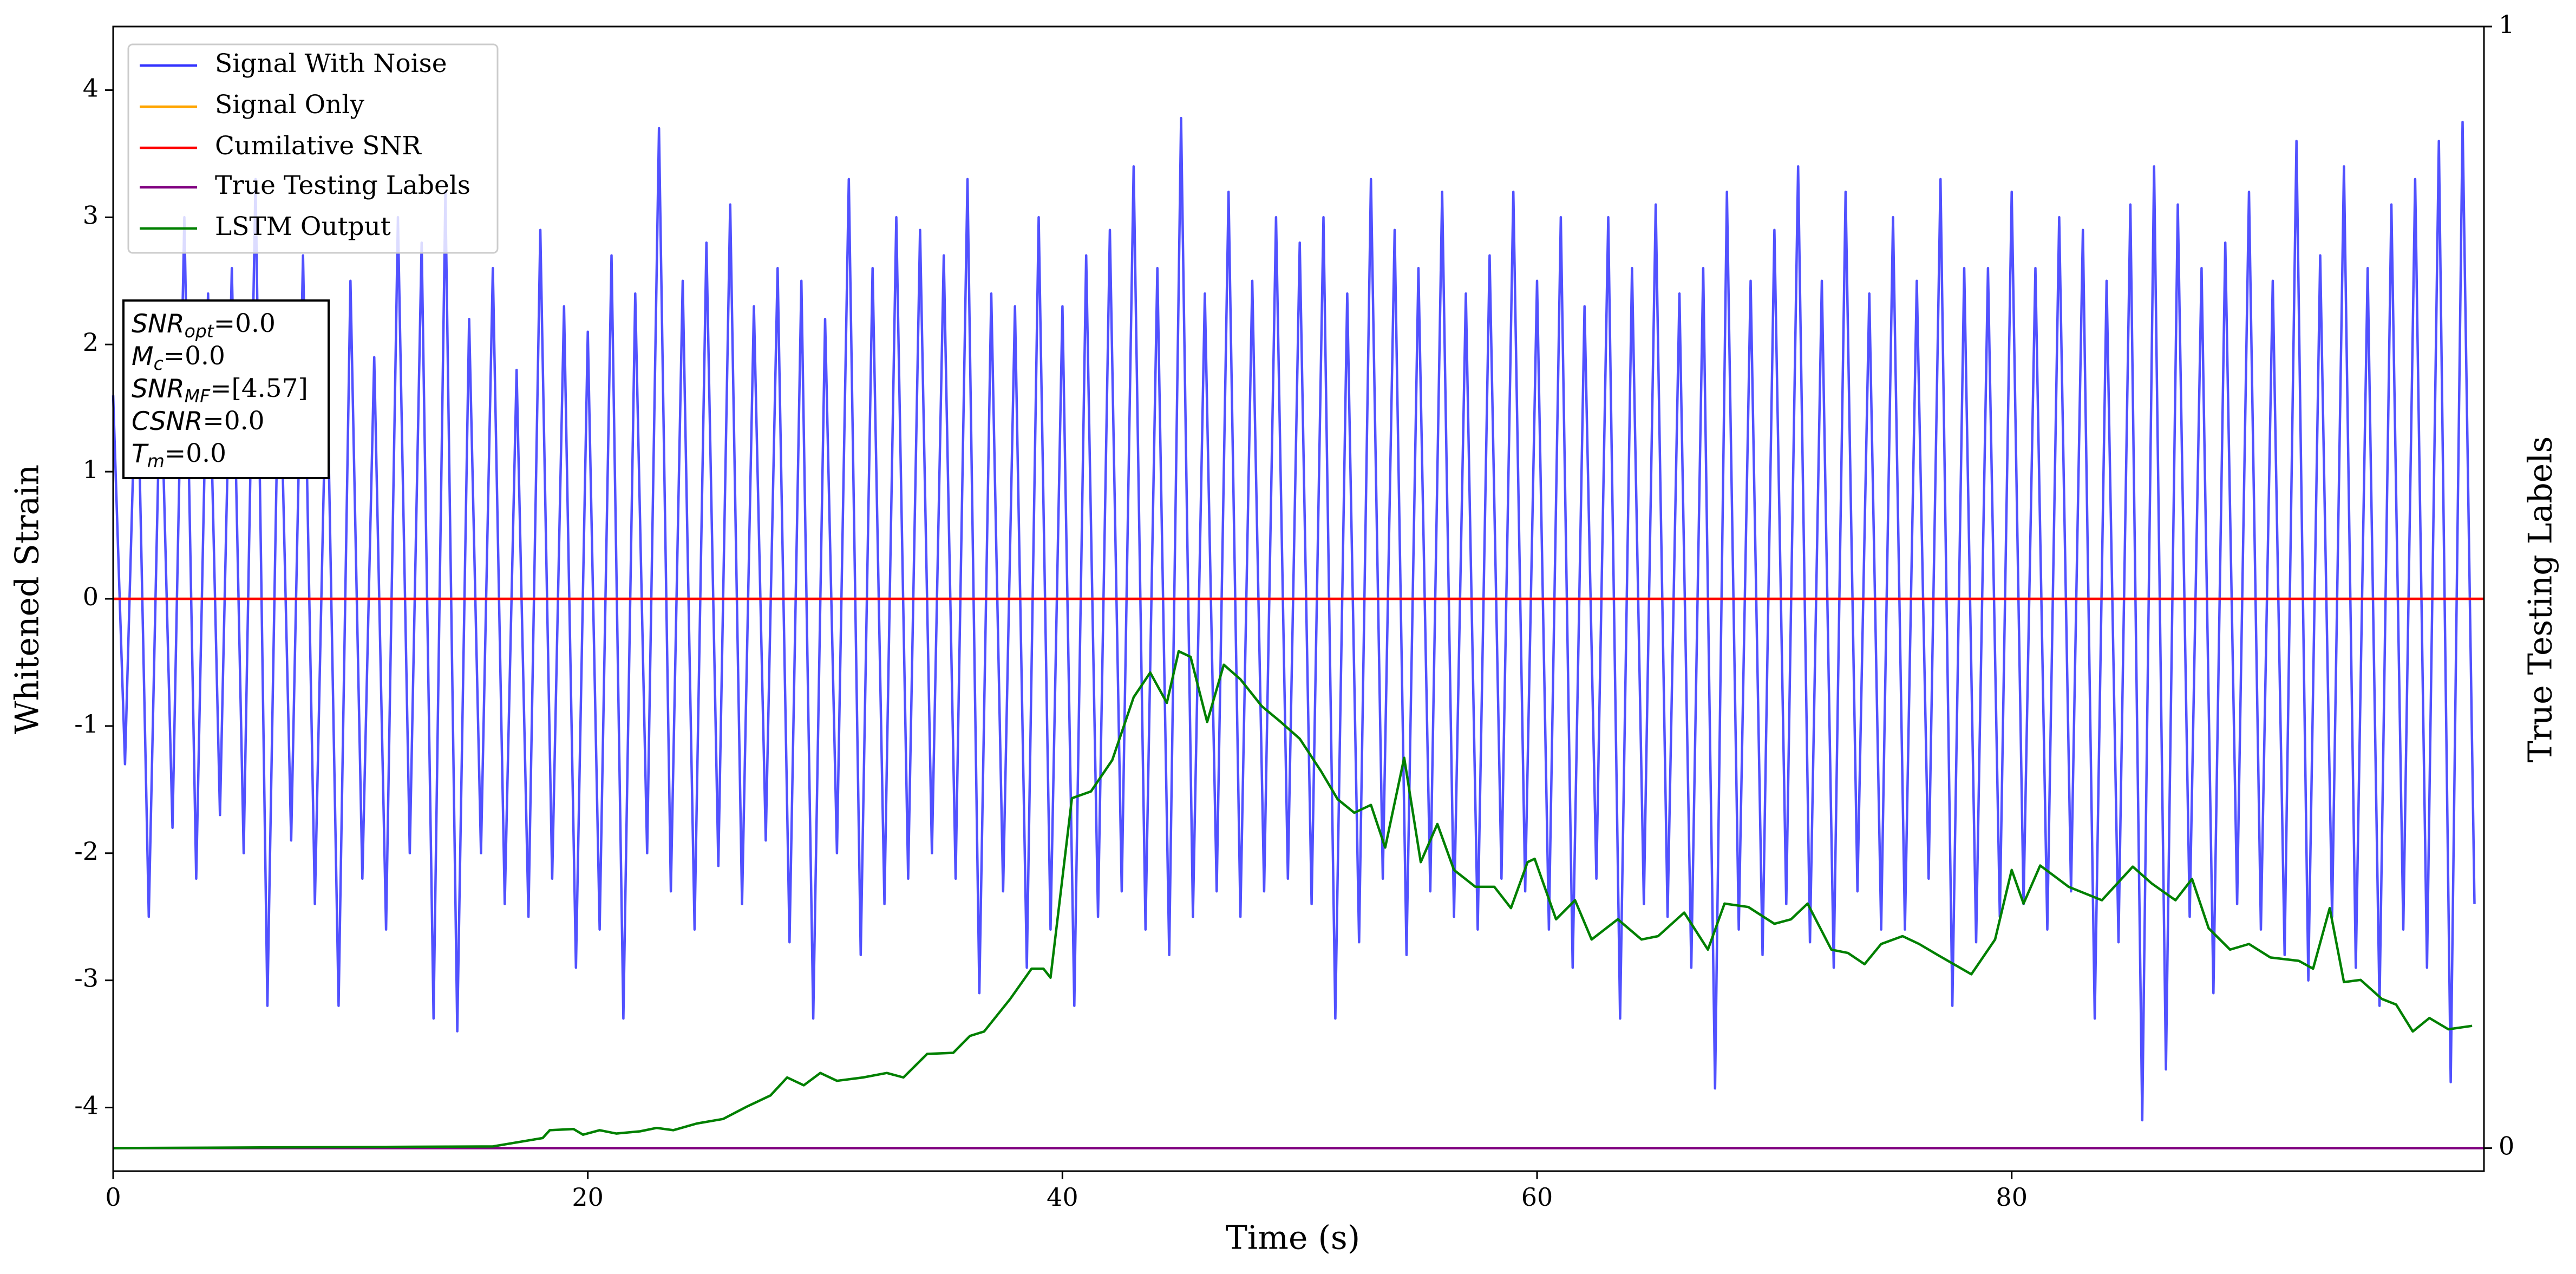 The height and width of the screenshot is (1274, 2576). I want to click on annotation-line: SNRopt=0.0, so click(204, 325).